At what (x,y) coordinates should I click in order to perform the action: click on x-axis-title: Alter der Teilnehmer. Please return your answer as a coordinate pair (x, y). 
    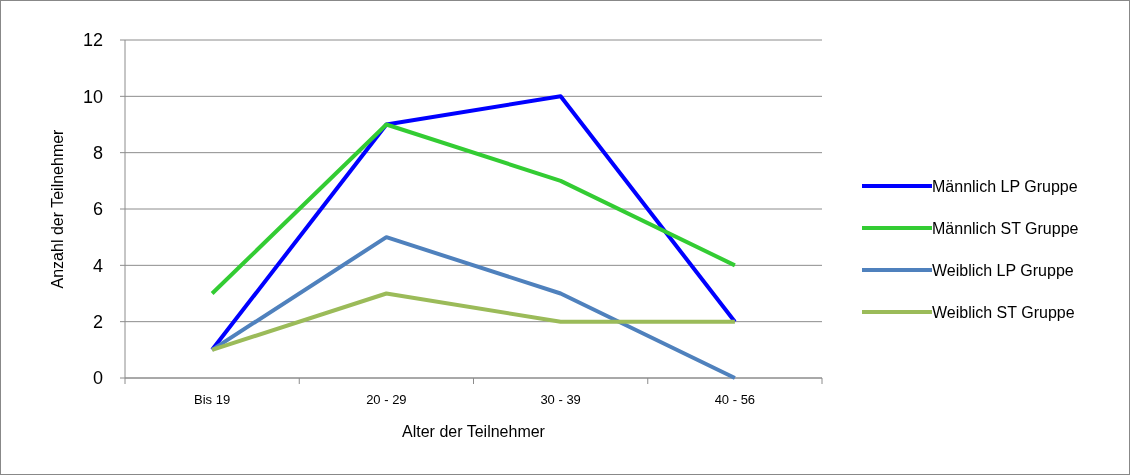
    Looking at the image, I should click on (474, 431).